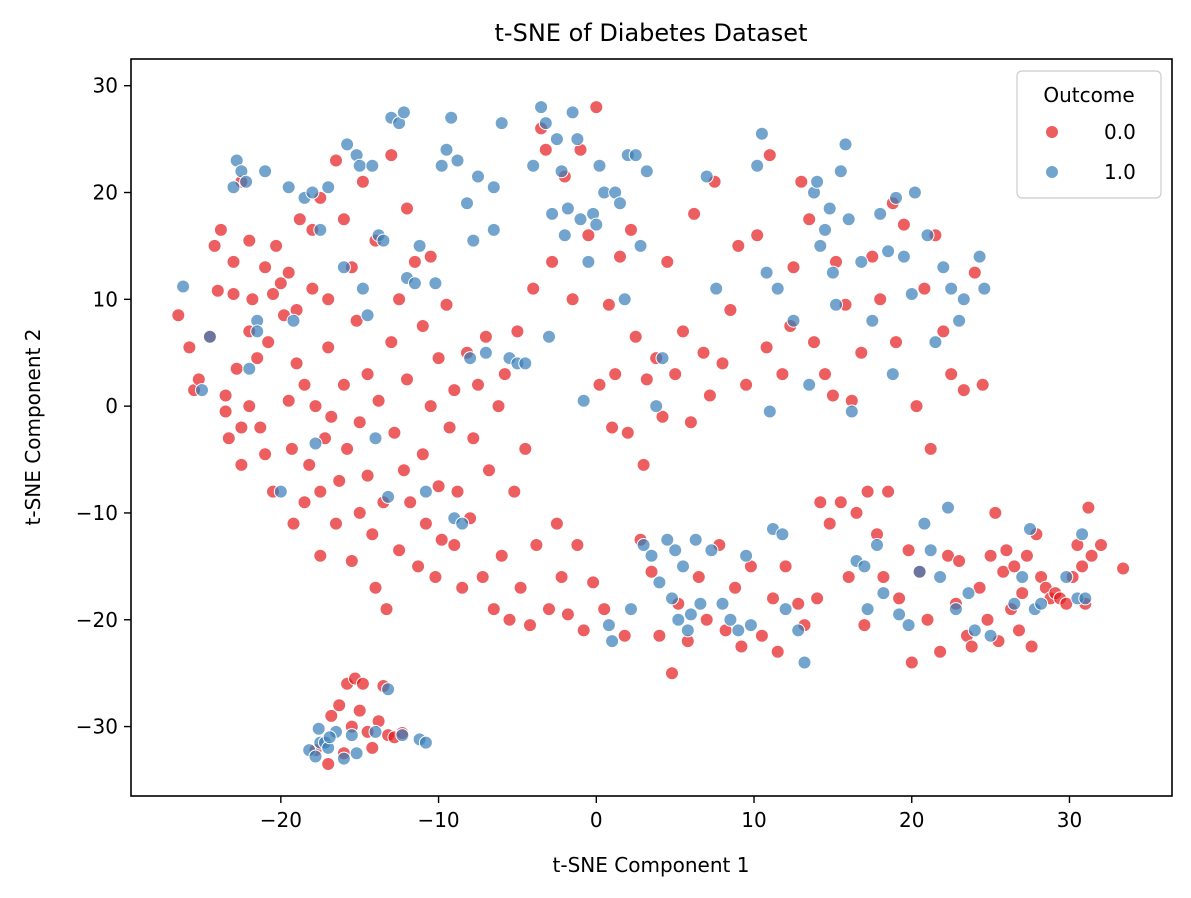 This screenshot has height=898, width=1191. What do you see at coordinates (596, 820) in the screenshot?
I see `x-tick-label: 0` at bounding box center [596, 820].